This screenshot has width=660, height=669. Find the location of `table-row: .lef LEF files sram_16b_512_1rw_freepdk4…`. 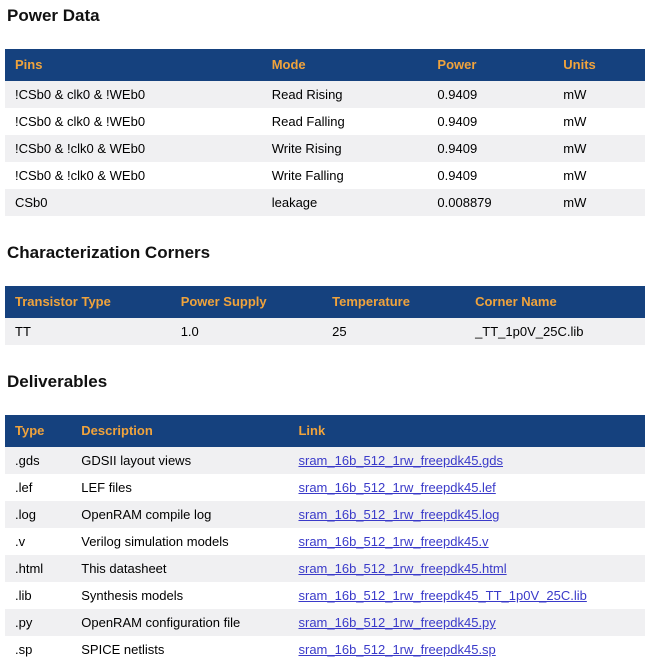

table-row: .lef LEF files sram_16b_512_1rw_freepdk4… is located at coordinates (325, 487).